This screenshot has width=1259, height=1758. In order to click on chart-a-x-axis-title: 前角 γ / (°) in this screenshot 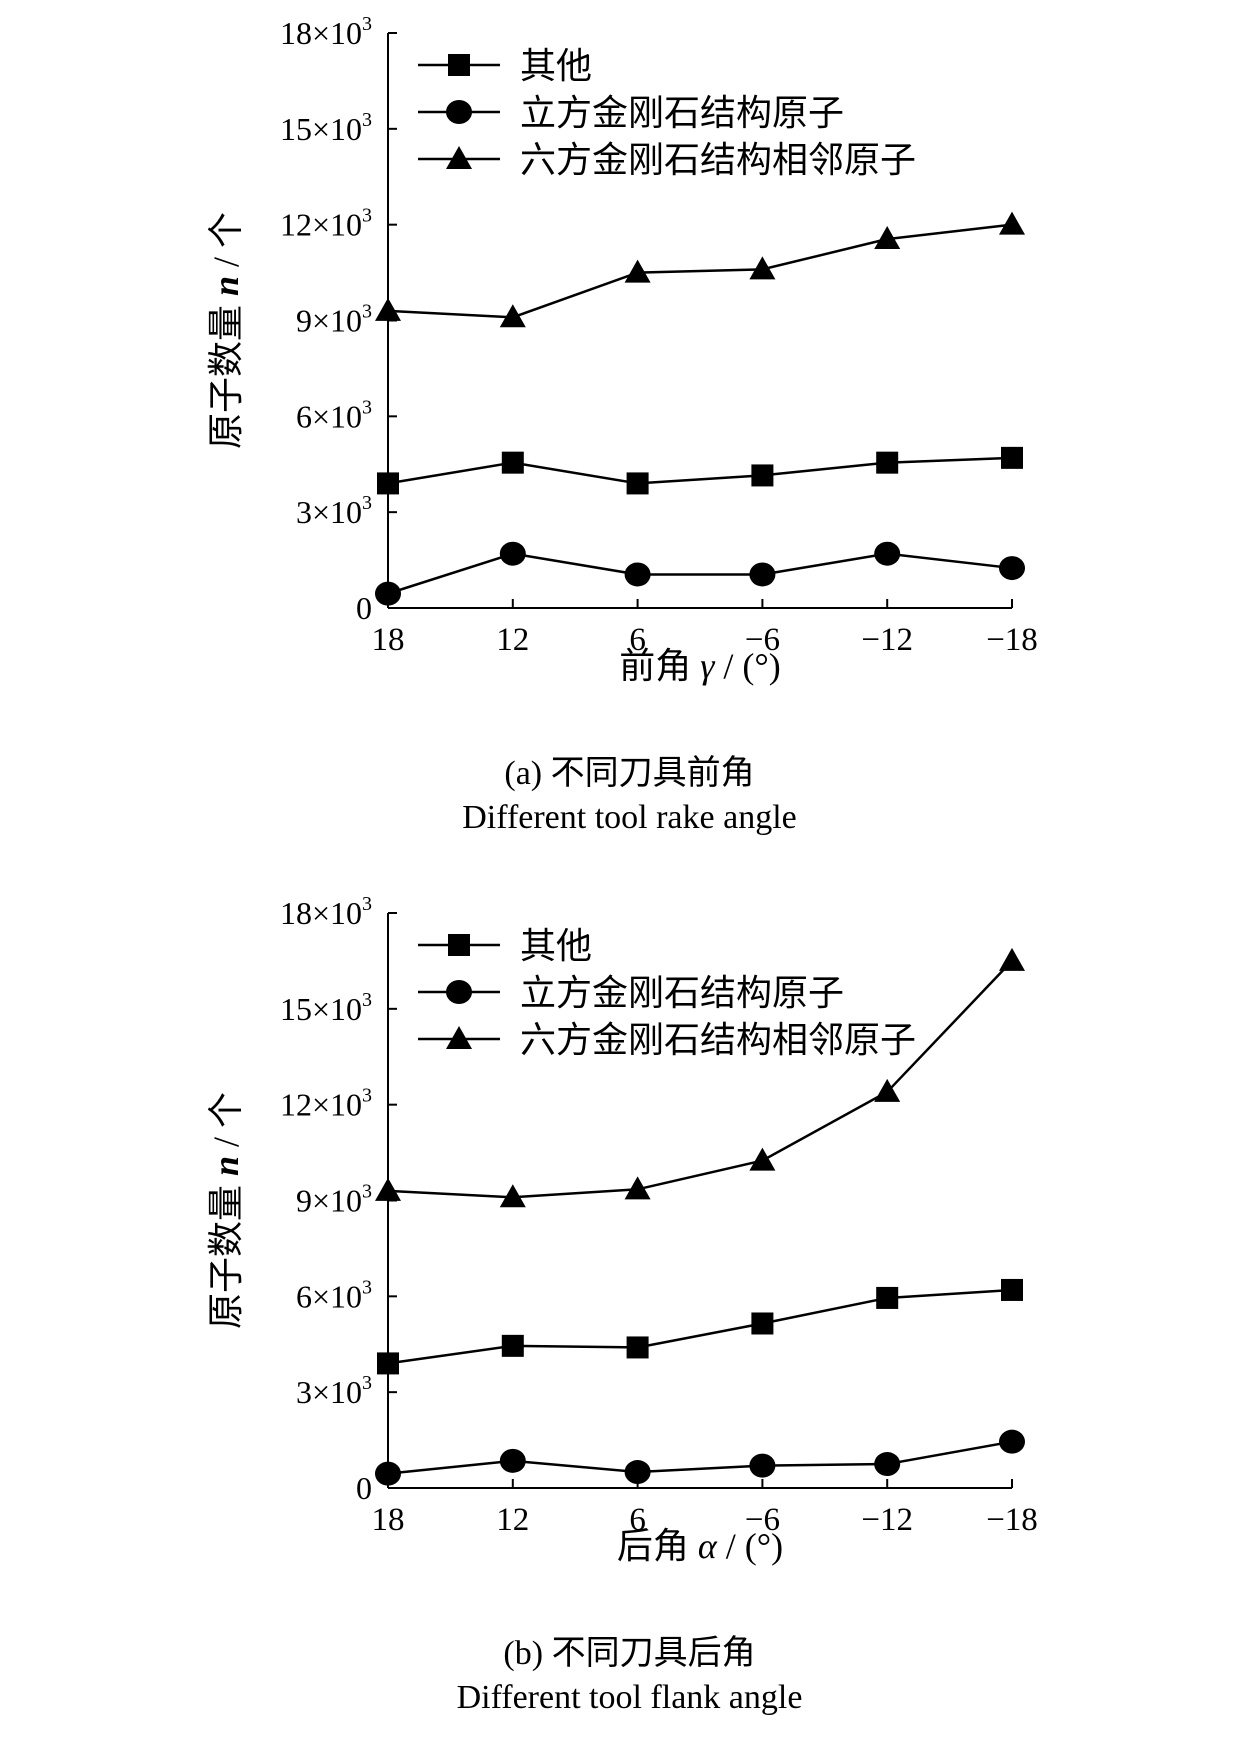, I will do `click(700, 666)`.